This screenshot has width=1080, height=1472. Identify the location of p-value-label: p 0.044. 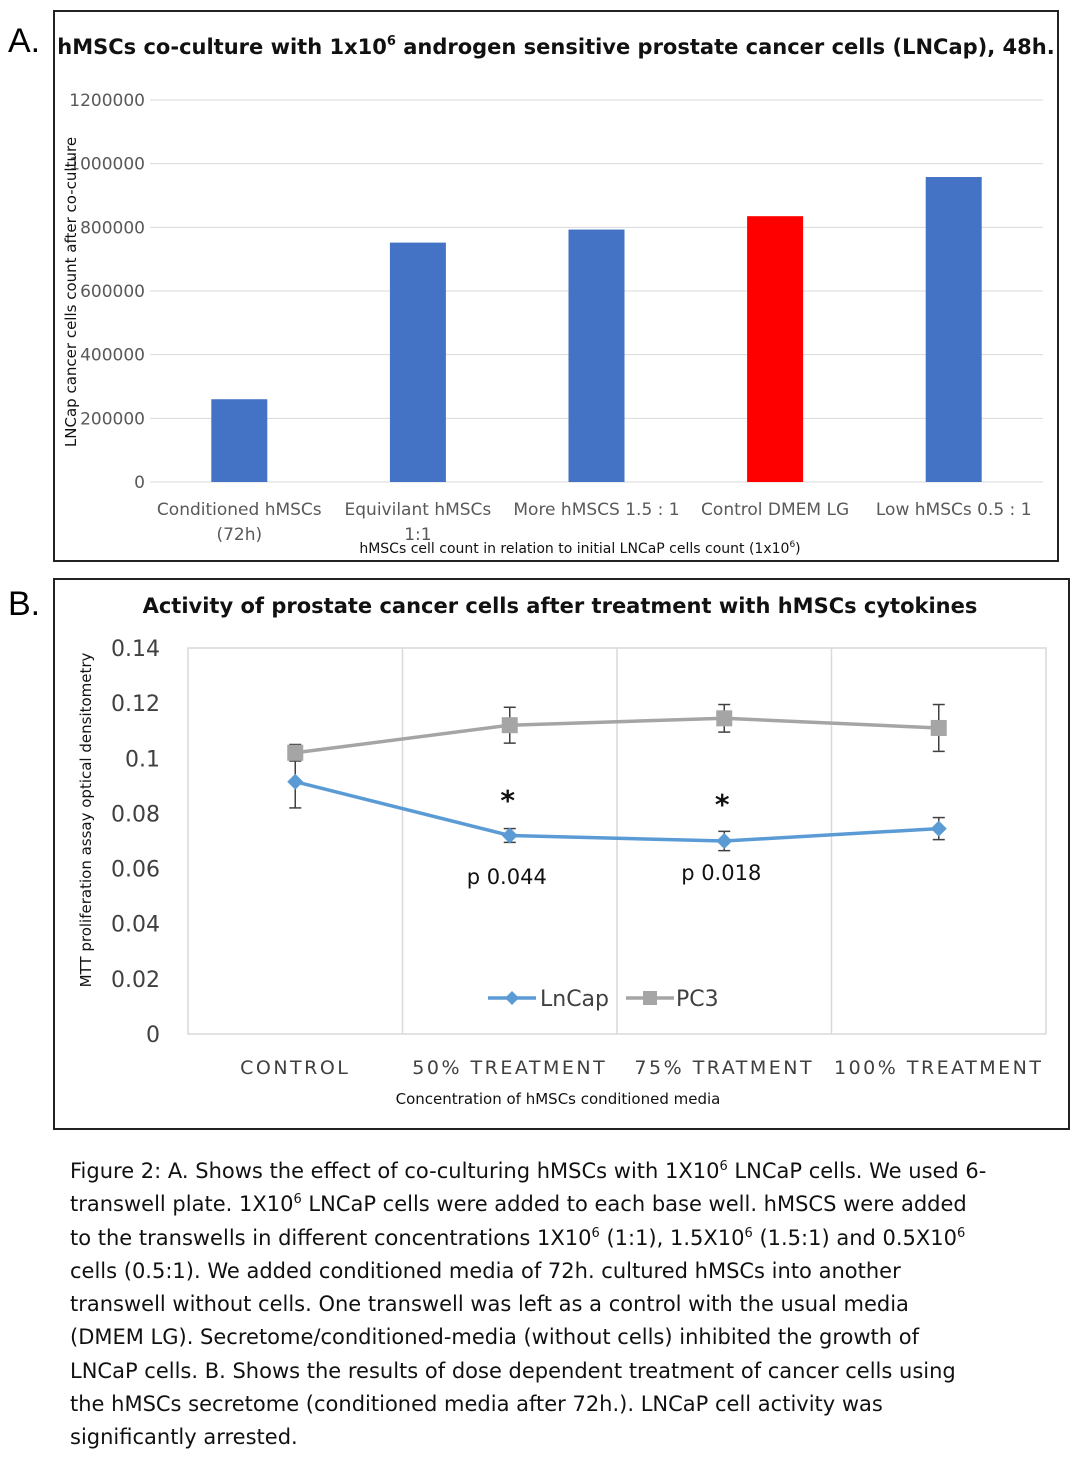
(507, 877).